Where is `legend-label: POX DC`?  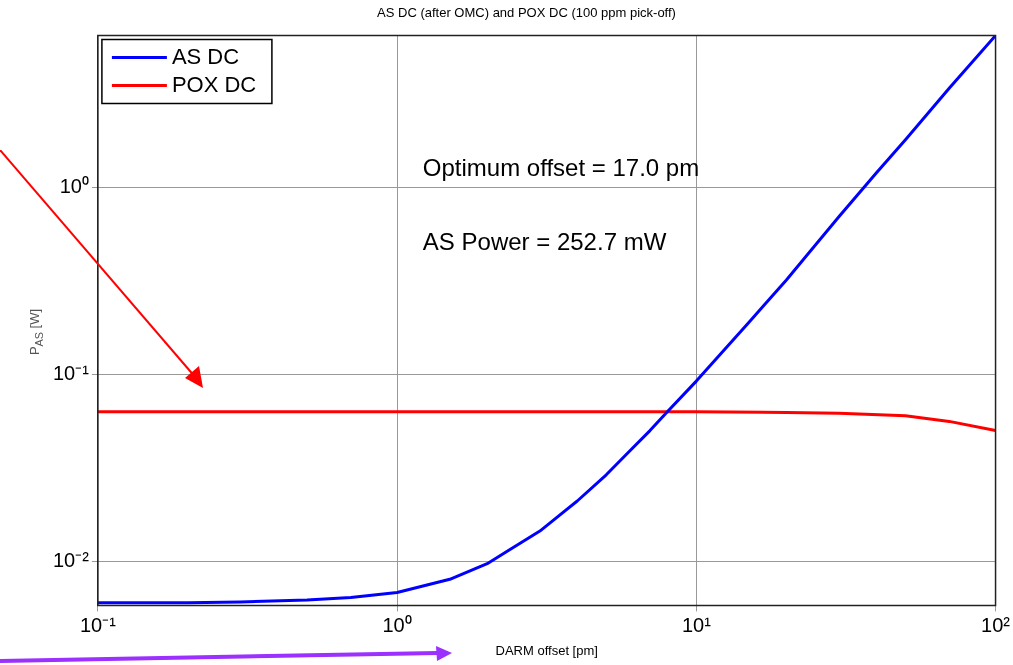 legend-label: POX DC is located at coordinates (214, 84).